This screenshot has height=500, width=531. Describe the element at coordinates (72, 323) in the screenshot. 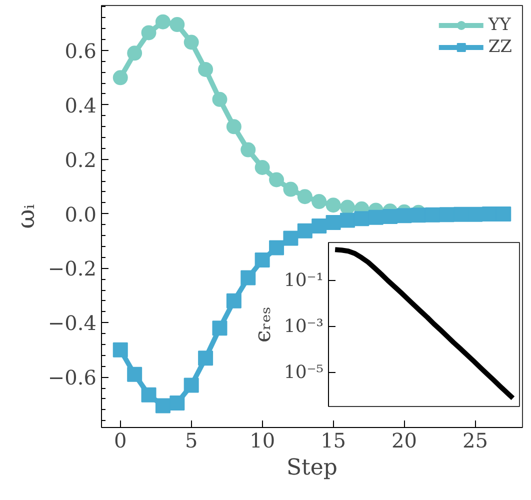

I see `y-tick-label: −0.4` at that location.